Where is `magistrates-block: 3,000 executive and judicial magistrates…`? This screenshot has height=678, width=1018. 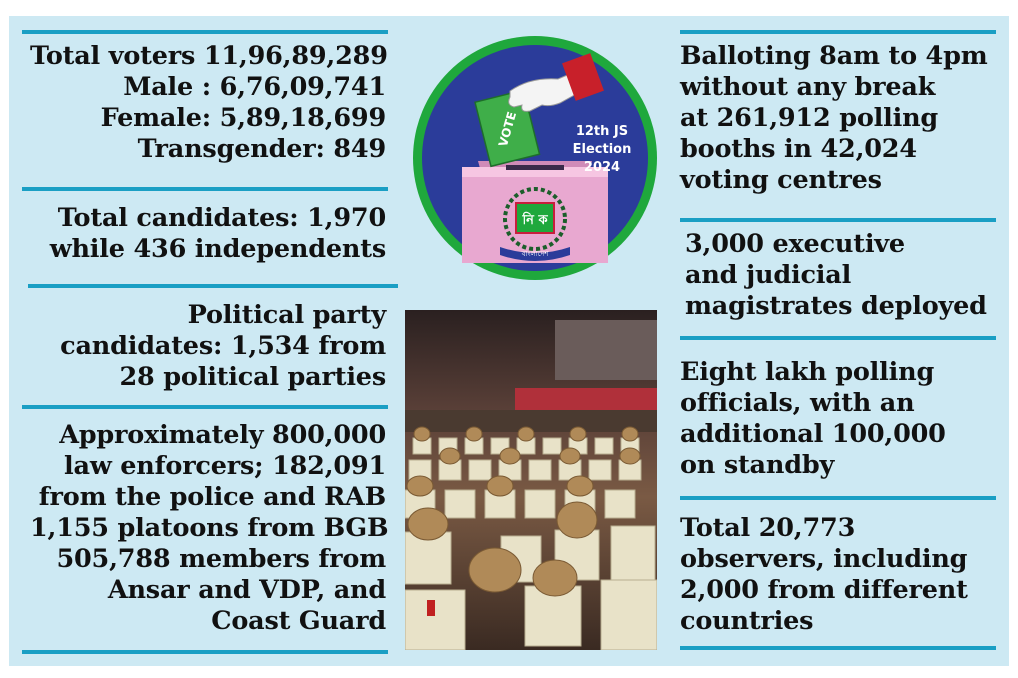
magistrates-block: 3,000 executive and judicial magistrates… is located at coordinates (844, 275).